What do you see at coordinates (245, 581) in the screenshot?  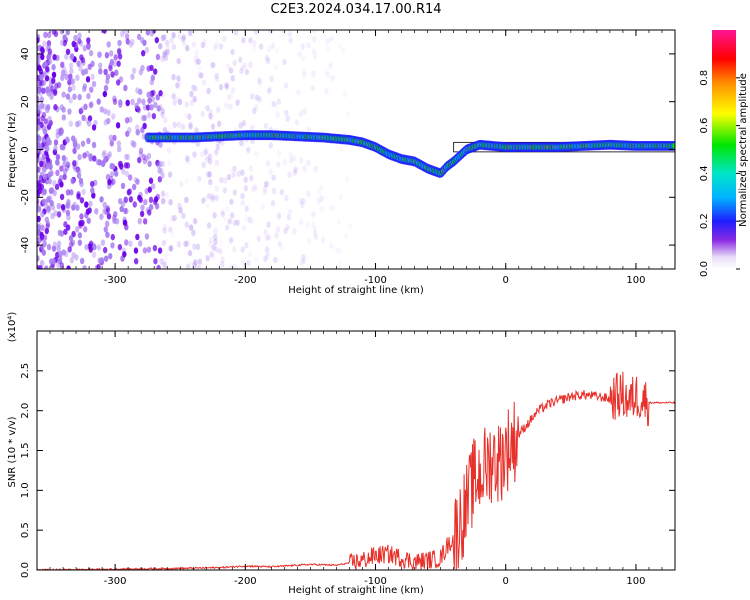 I see `snr-xtick-label: -200` at bounding box center [245, 581].